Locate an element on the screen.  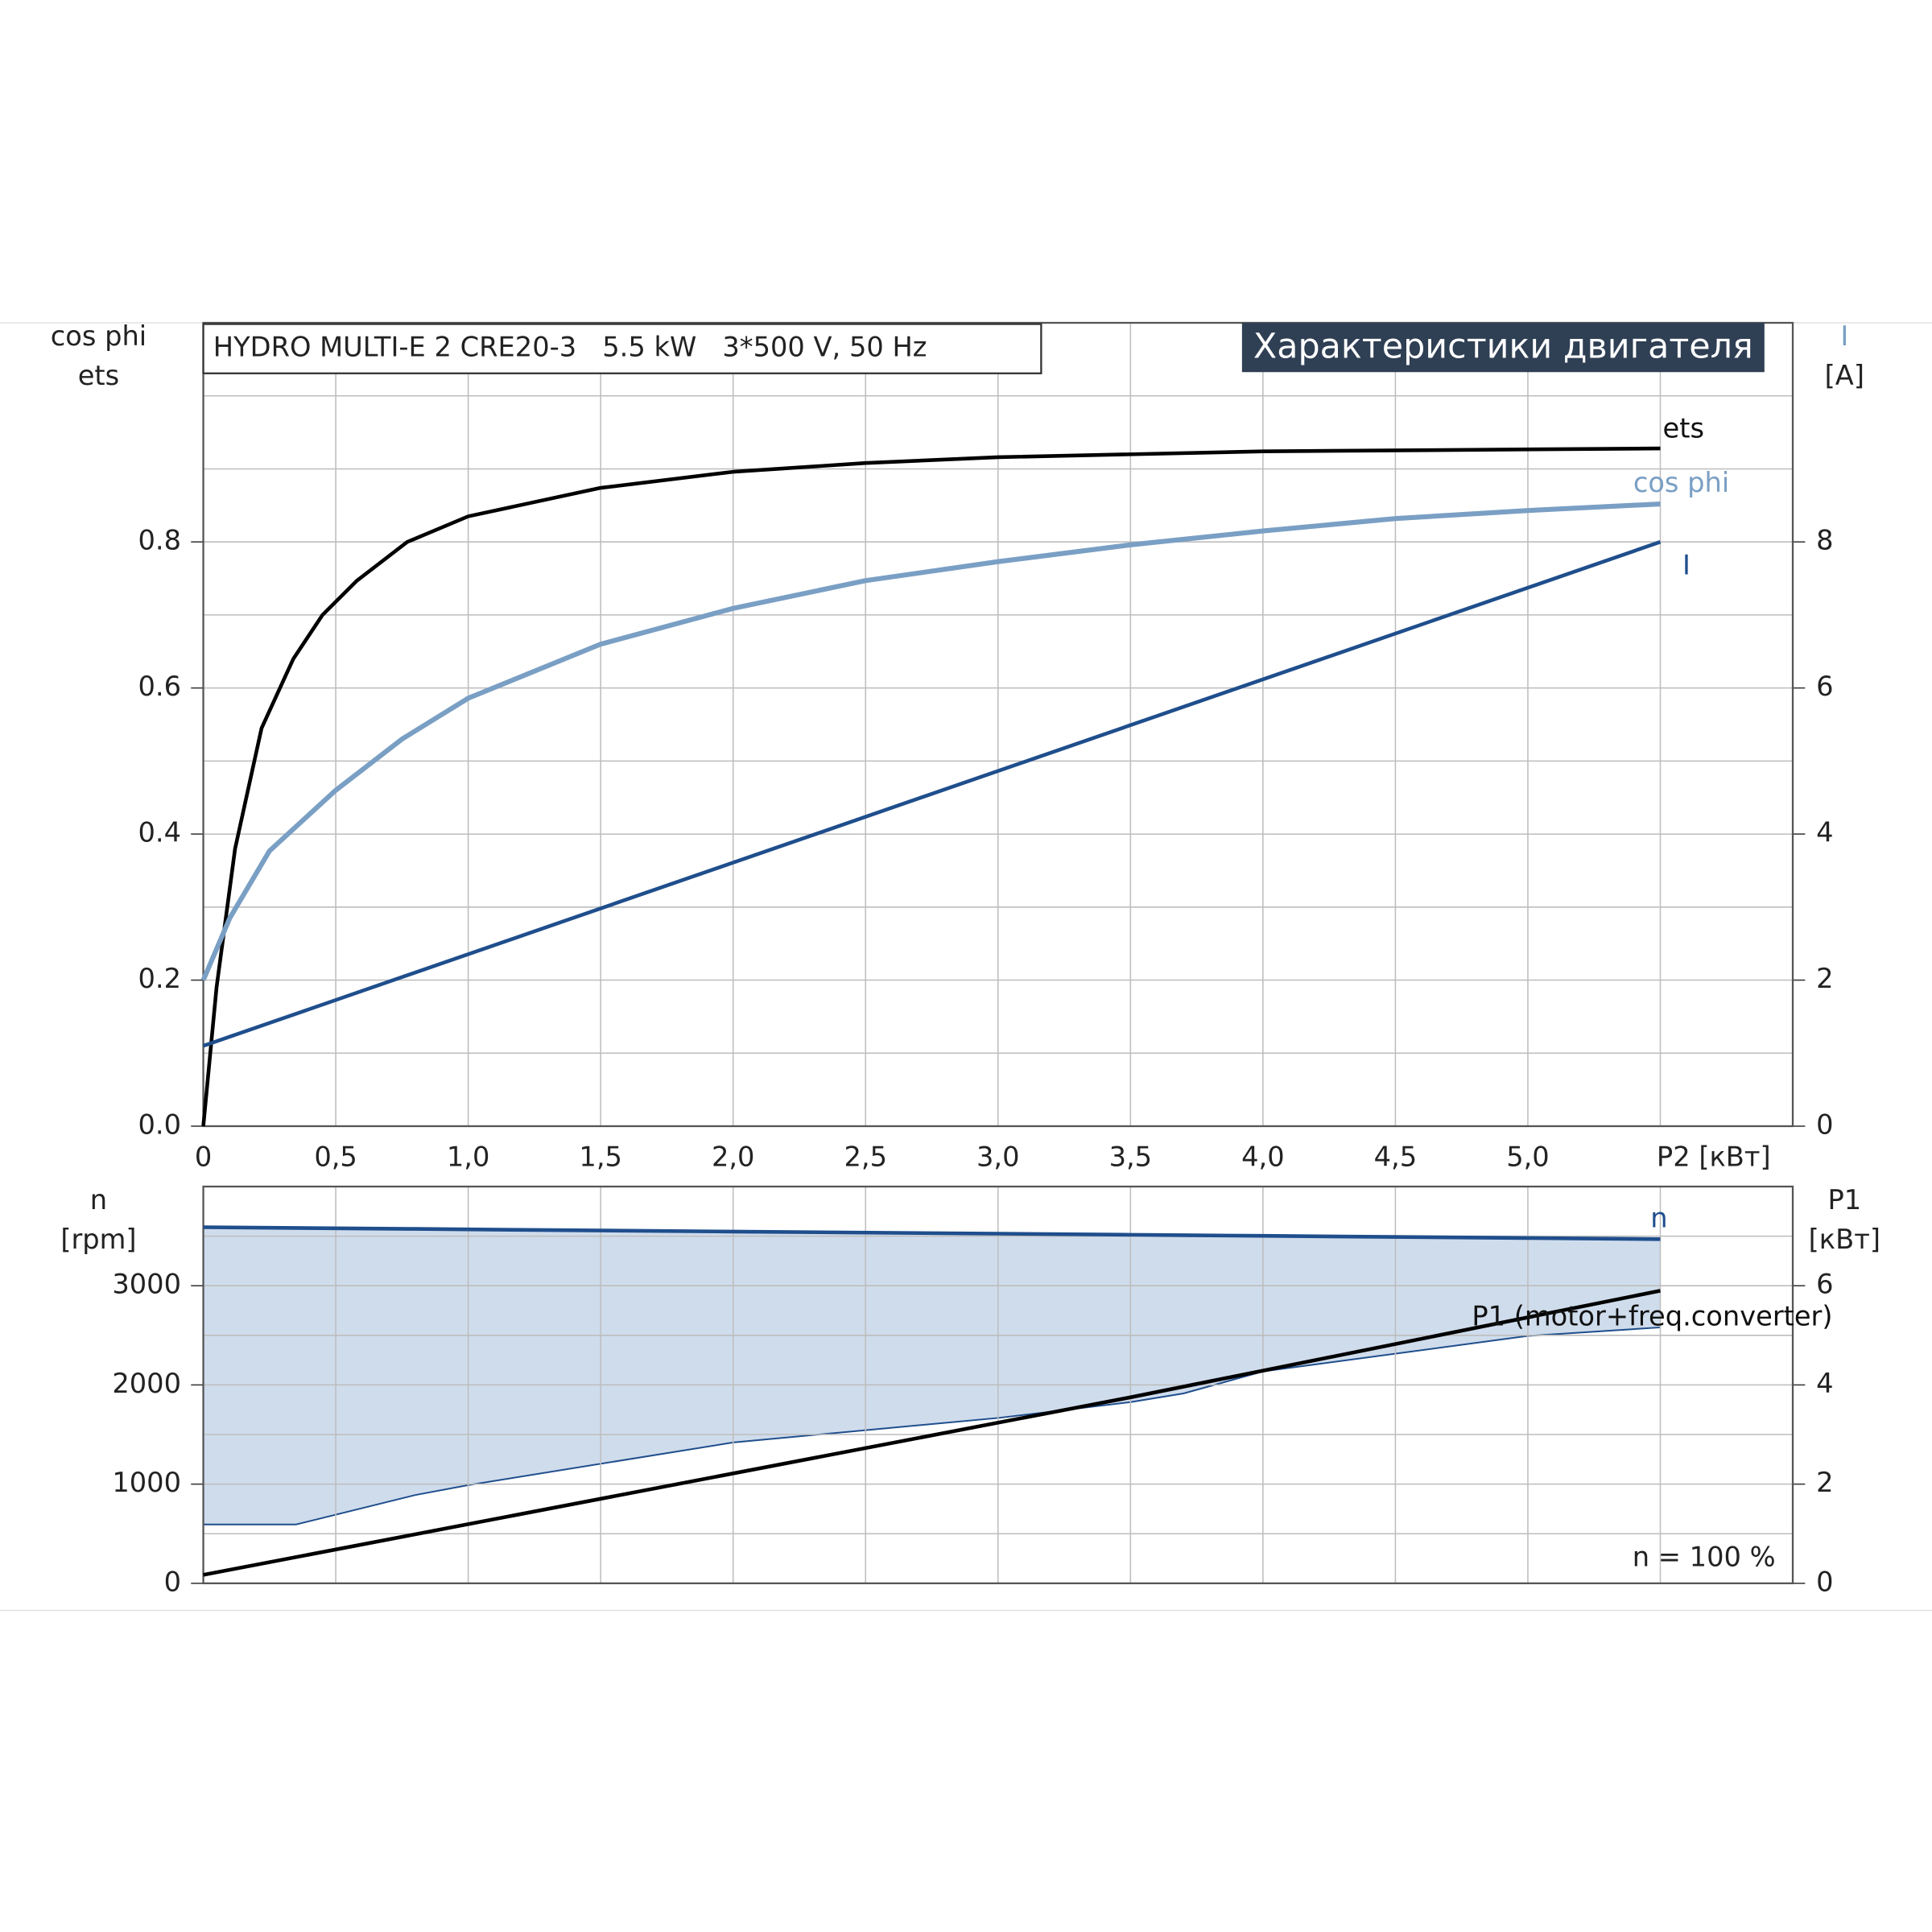
y-tick-label: 0.4 is located at coordinates (159, 832).